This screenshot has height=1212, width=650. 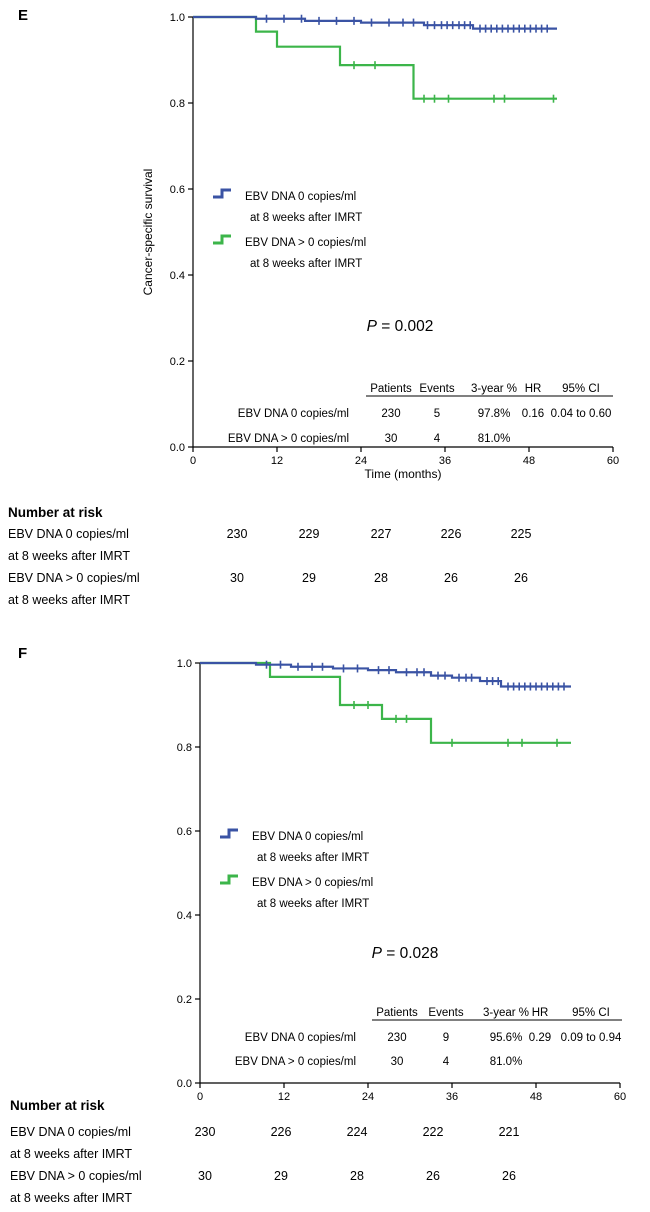 What do you see at coordinates (494, 414) in the screenshot?
I see `stats-value: 97.8%` at bounding box center [494, 414].